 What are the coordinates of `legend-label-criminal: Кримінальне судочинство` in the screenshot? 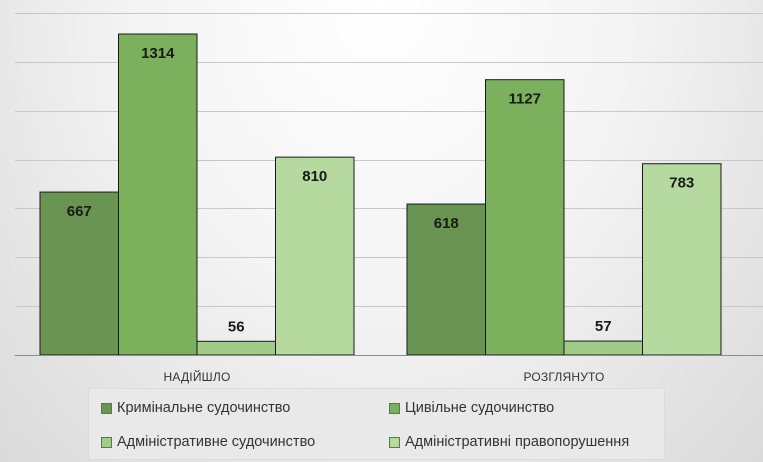 It's located at (204, 408).